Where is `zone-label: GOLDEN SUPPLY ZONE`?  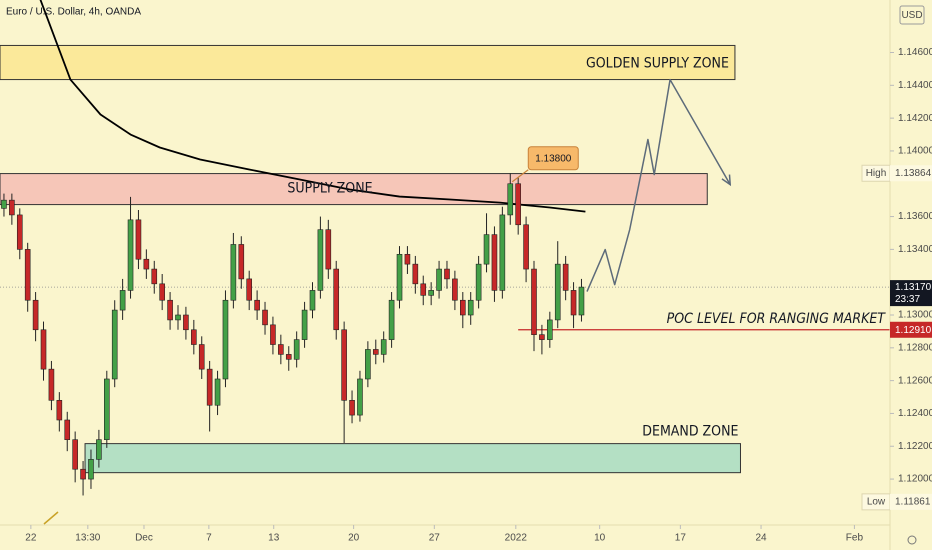
zone-label: GOLDEN SUPPLY ZONE is located at coordinates (657, 64).